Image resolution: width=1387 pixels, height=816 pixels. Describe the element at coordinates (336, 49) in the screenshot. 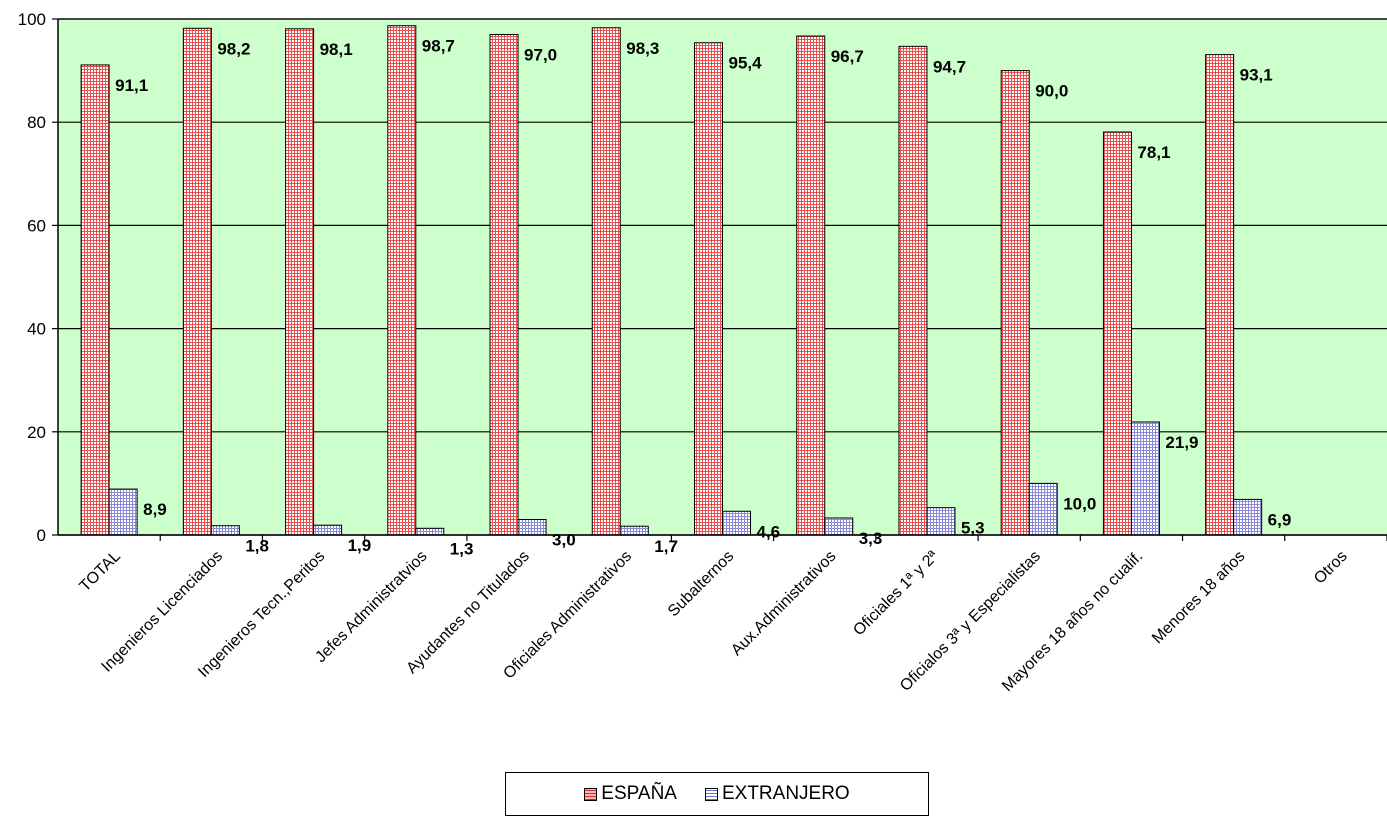

I see `data-label-espana: 98,1` at that location.